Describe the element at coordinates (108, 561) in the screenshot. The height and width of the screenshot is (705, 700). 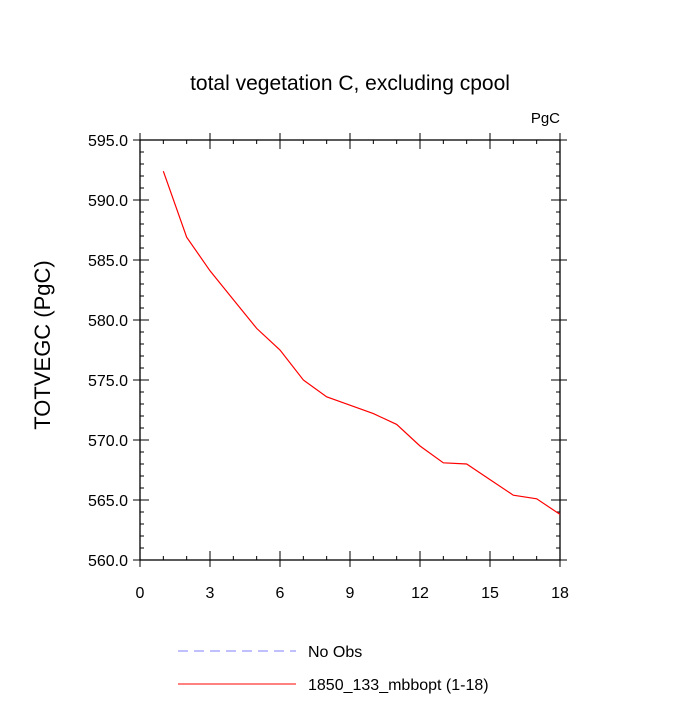
I see `y-tick-label: 560.0` at that location.